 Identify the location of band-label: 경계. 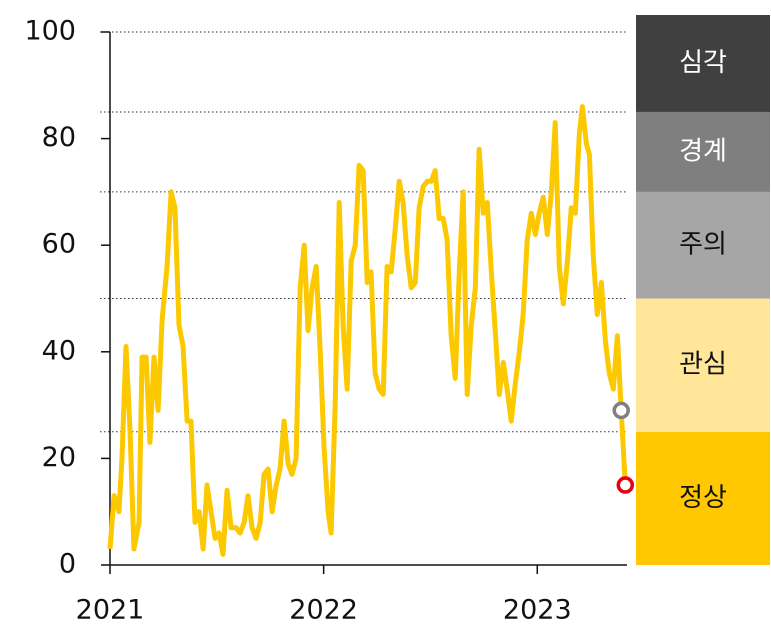
(703, 151).